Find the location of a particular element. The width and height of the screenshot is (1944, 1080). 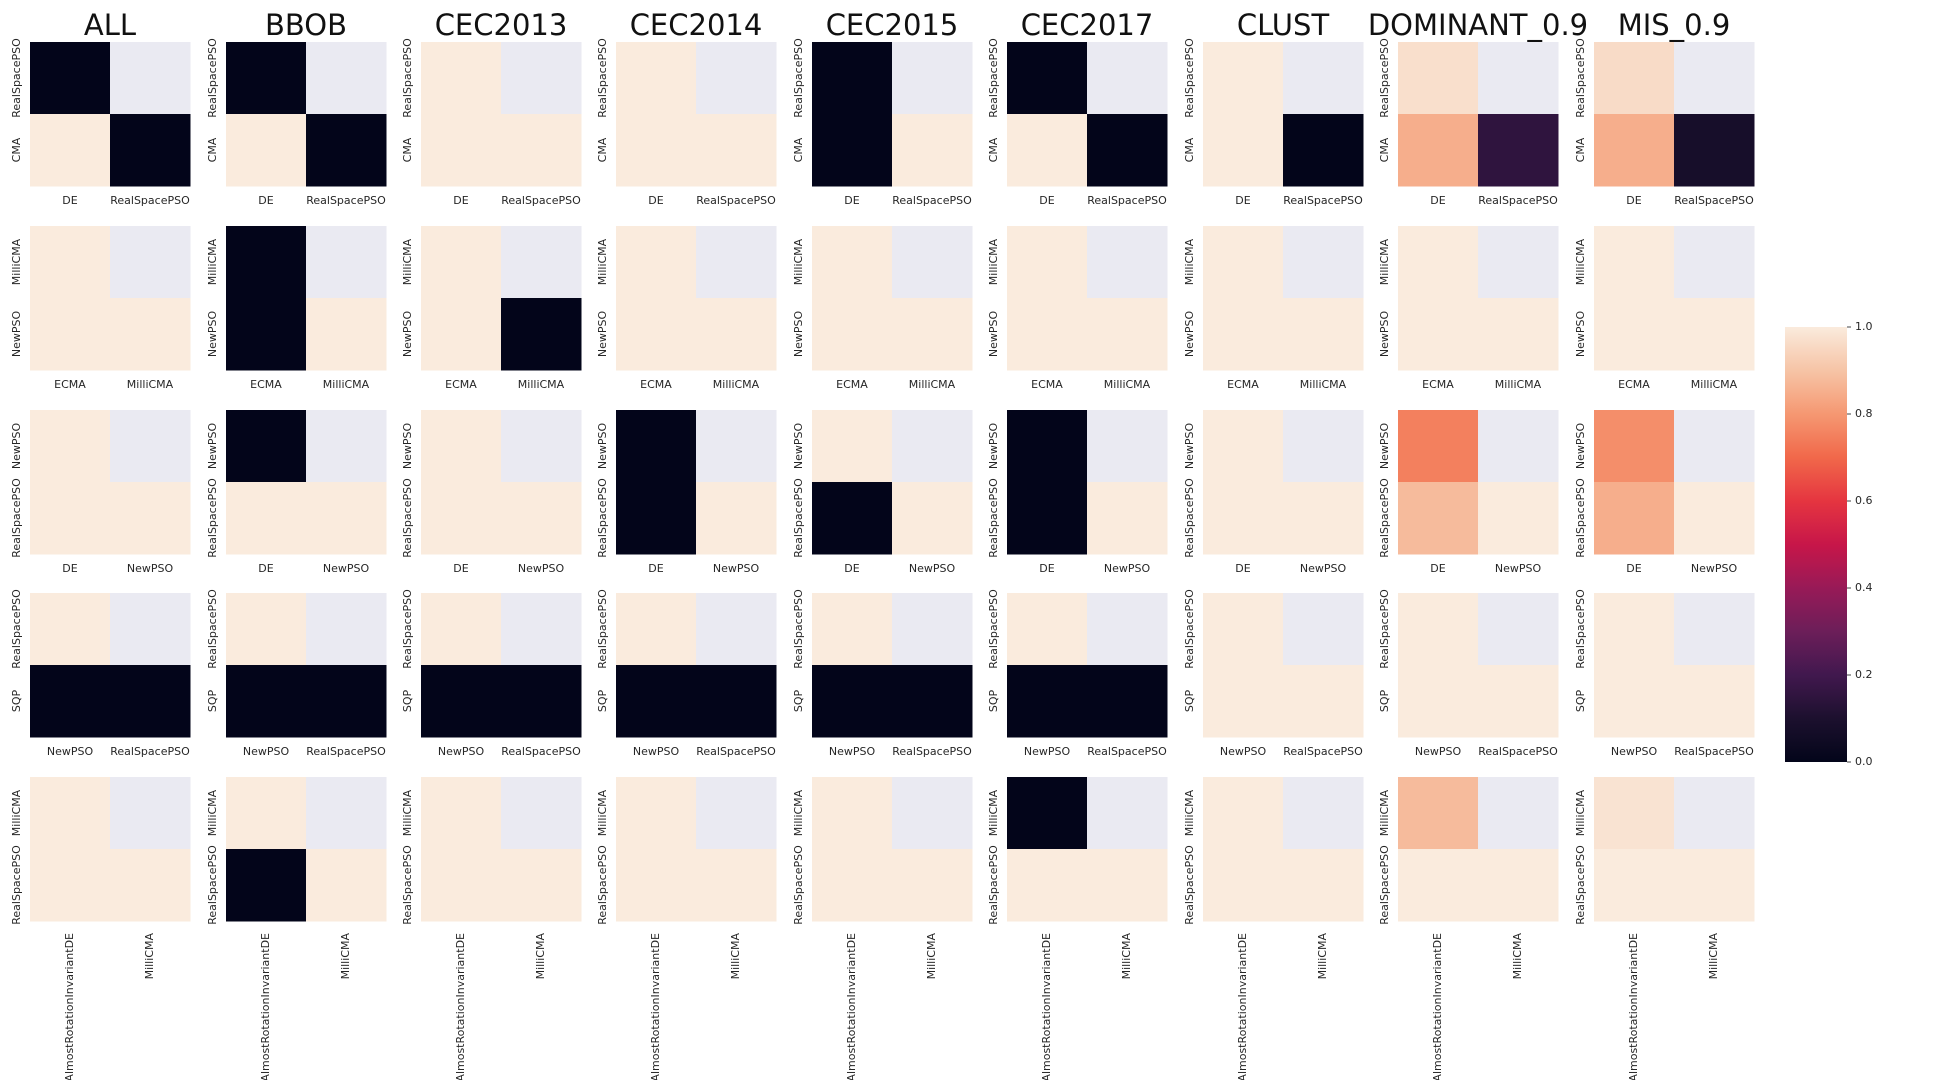

x-tick-label: ECMA is located at coordinates (1438, 384).